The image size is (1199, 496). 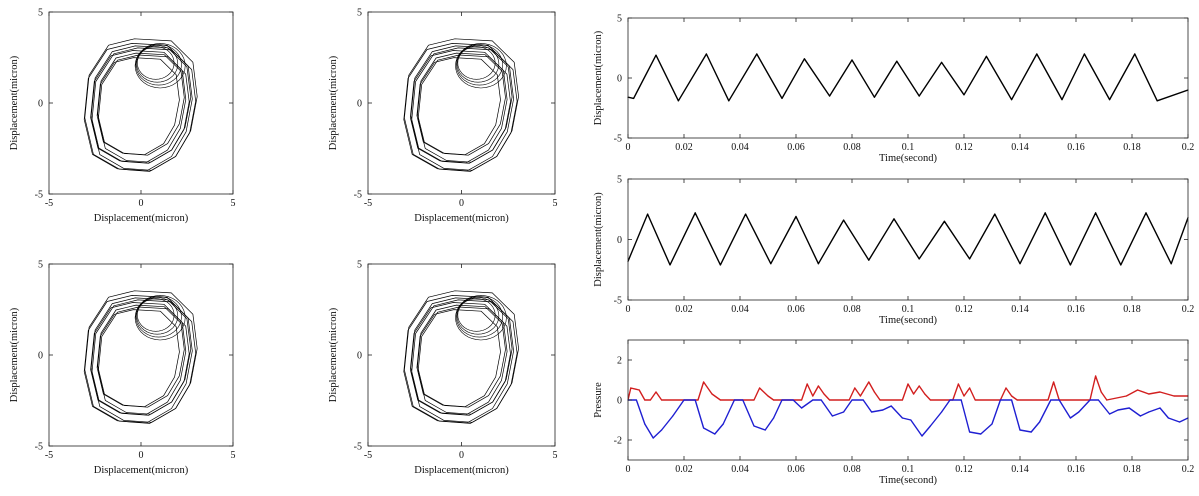 I want to click on x-tick-label-orbit-4-1: -5, so click(x=368, y=455).